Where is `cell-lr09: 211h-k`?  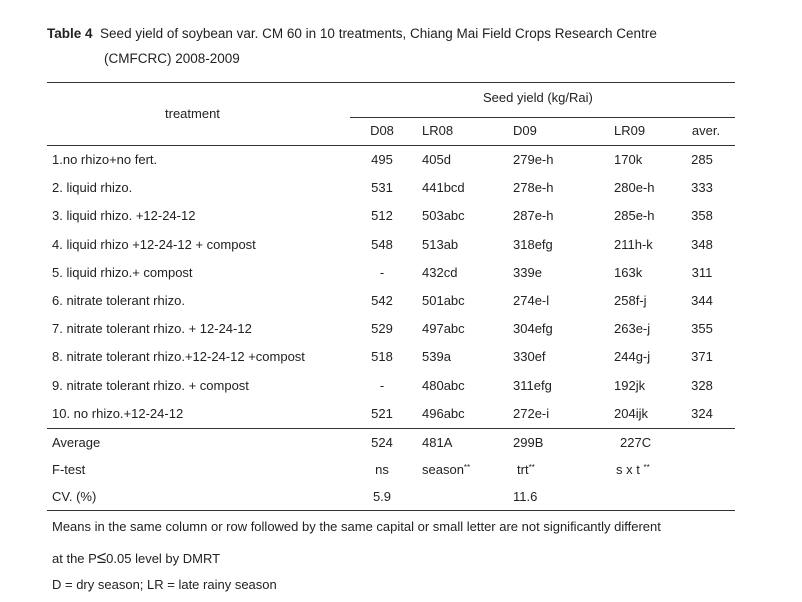
cell-lr09: 211h-k is located at coordinates (633, 244).